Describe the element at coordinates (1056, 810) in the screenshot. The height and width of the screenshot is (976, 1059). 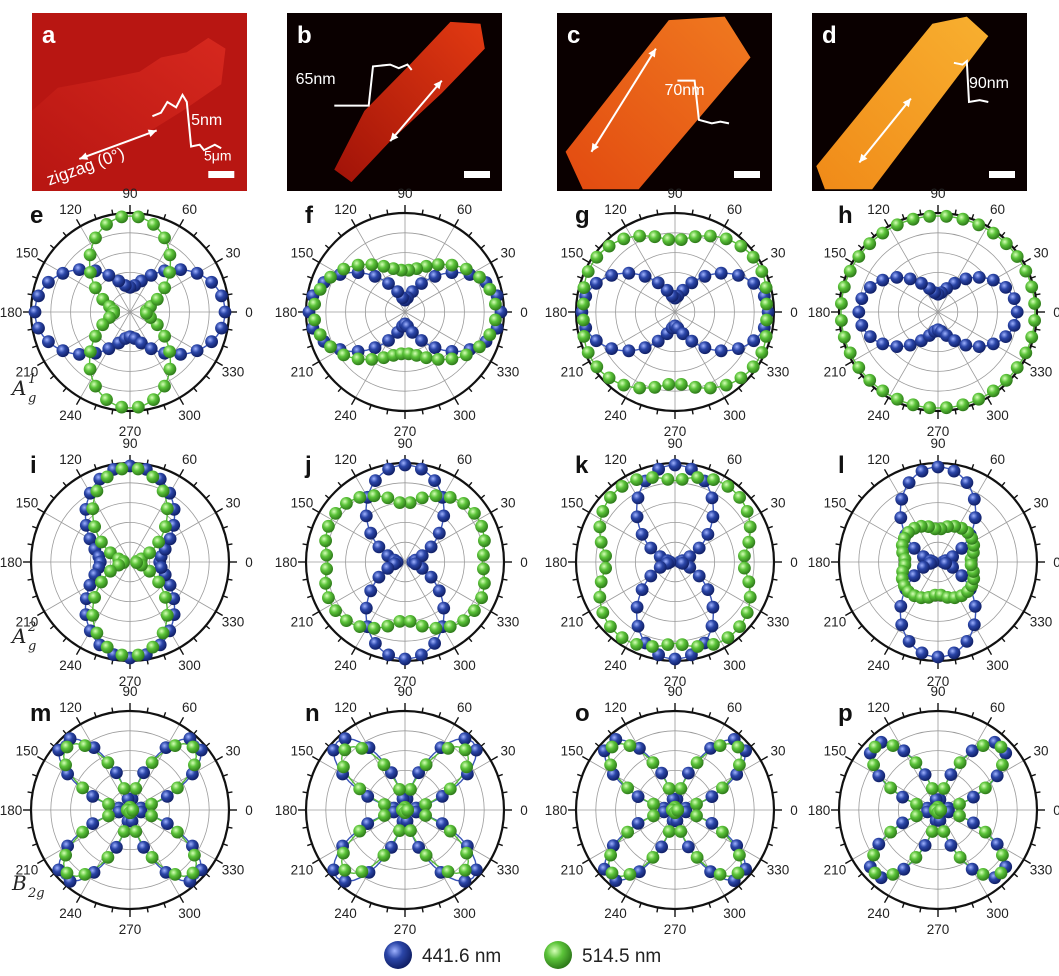
I see `tick-label: 0` at that location.